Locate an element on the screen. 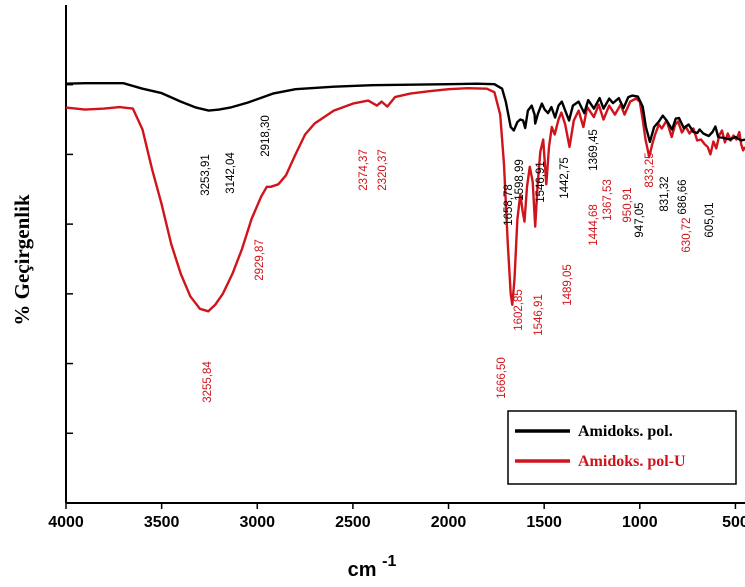 The height and width of the screenshot is (587, 745). peak-label: 1369,45 is located at coordinates (594, 150).